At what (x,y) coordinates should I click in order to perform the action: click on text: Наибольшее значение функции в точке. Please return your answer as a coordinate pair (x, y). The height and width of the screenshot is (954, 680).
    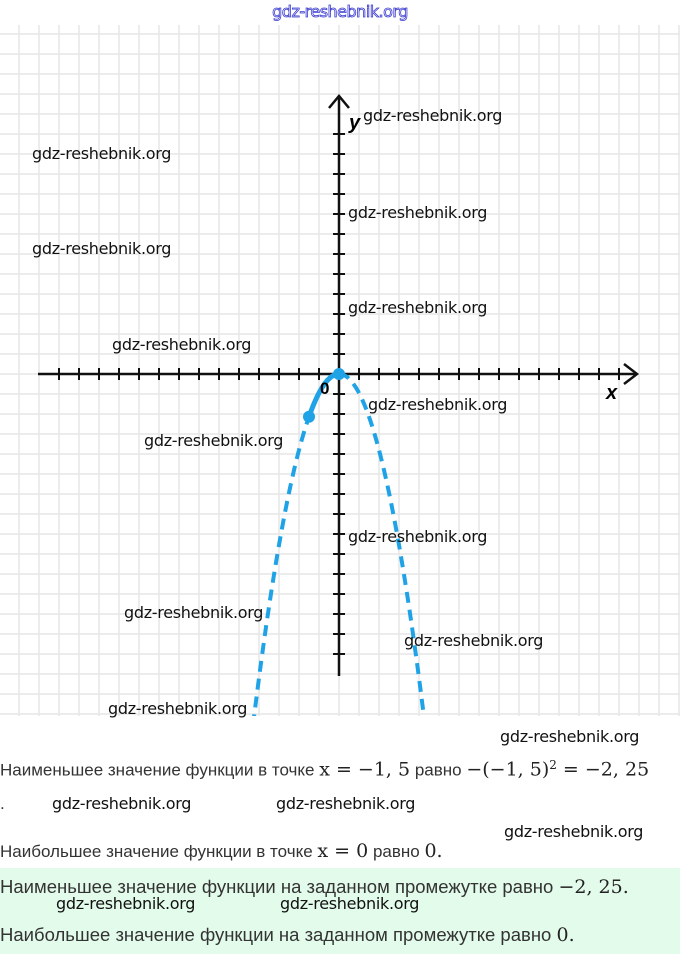
    Looking at the image, I should click on (159, 851).